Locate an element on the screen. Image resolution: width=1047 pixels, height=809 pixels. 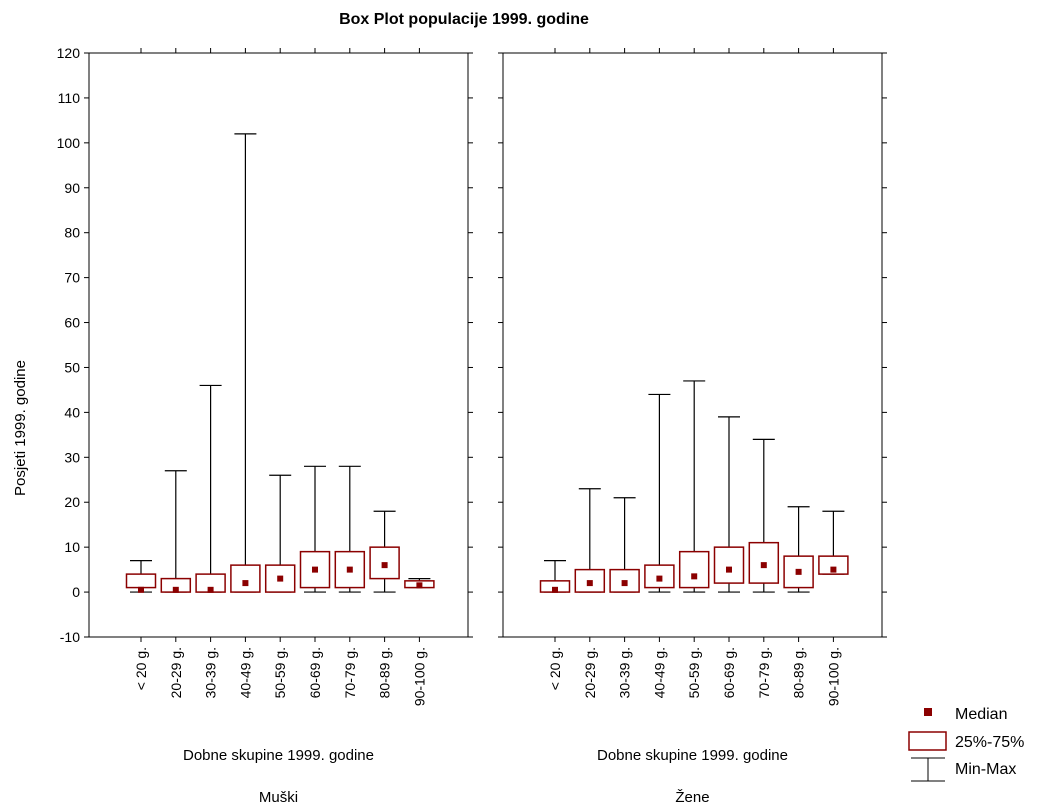
y-tick-label: 100 is located at coordinates (69, 143).